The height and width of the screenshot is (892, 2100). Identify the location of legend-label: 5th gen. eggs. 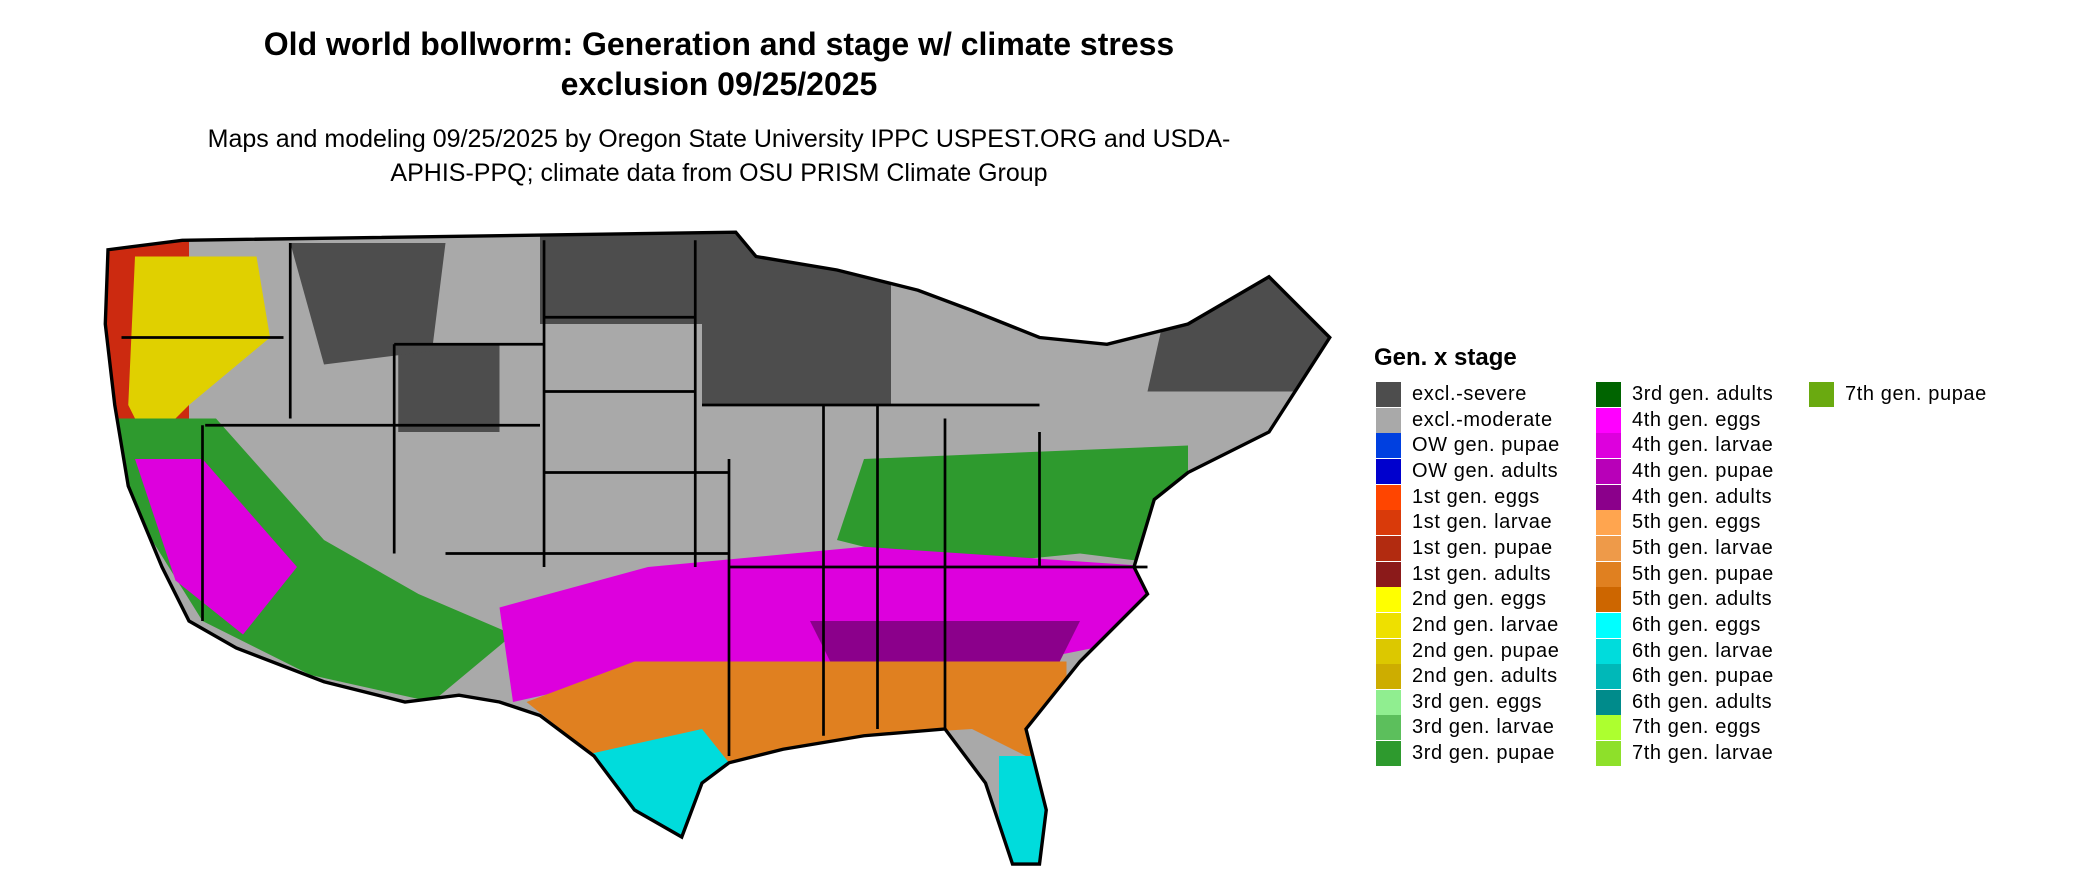
(1697, 522).